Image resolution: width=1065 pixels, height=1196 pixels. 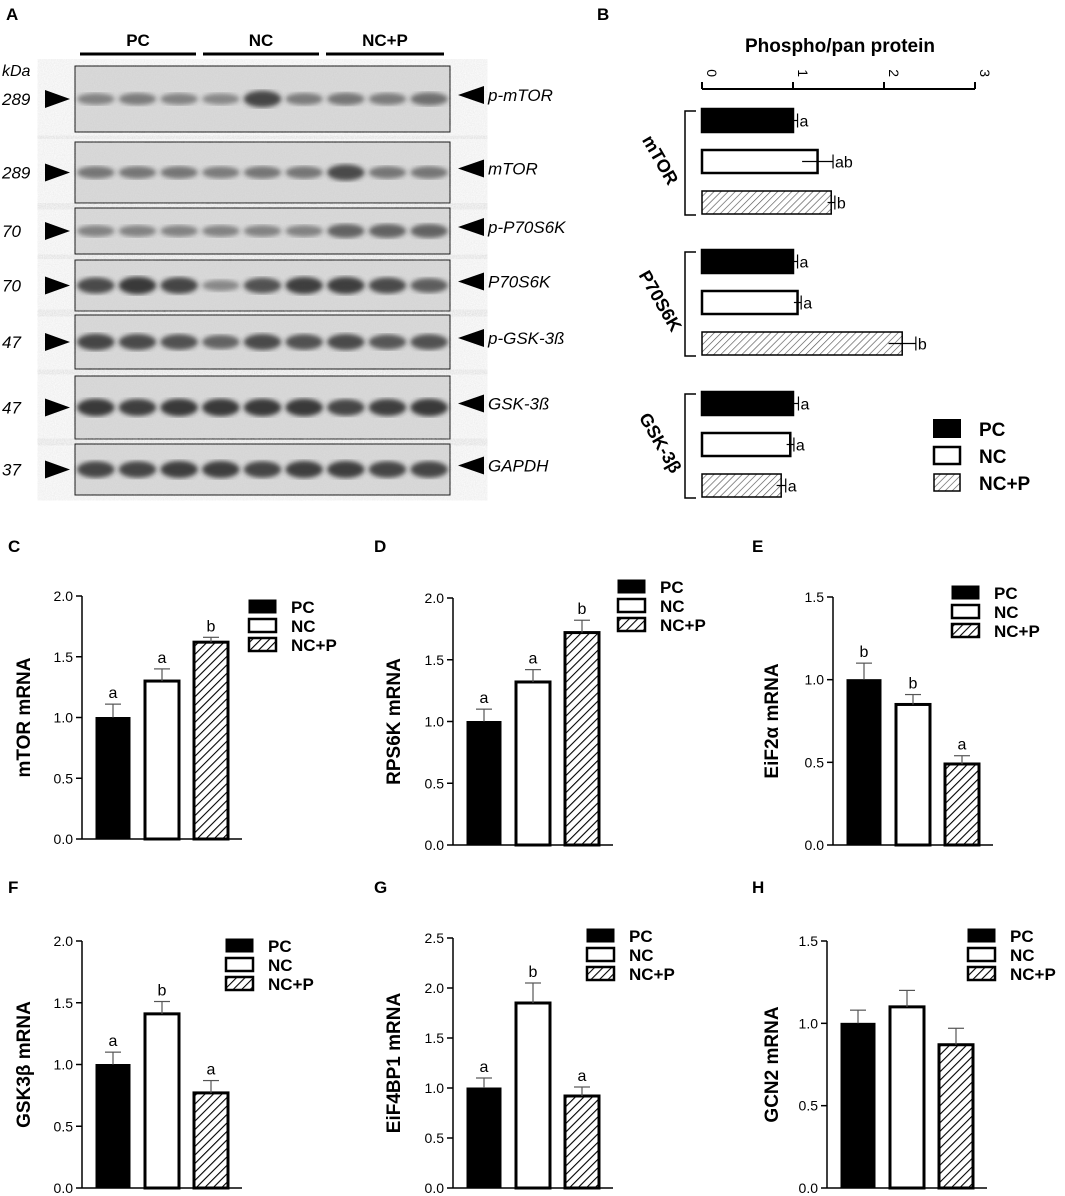 What do you see at coordinates (435, 938) in the screenshot?
I see `y-tick-label: 2.5` at bounding box center [435, 938].